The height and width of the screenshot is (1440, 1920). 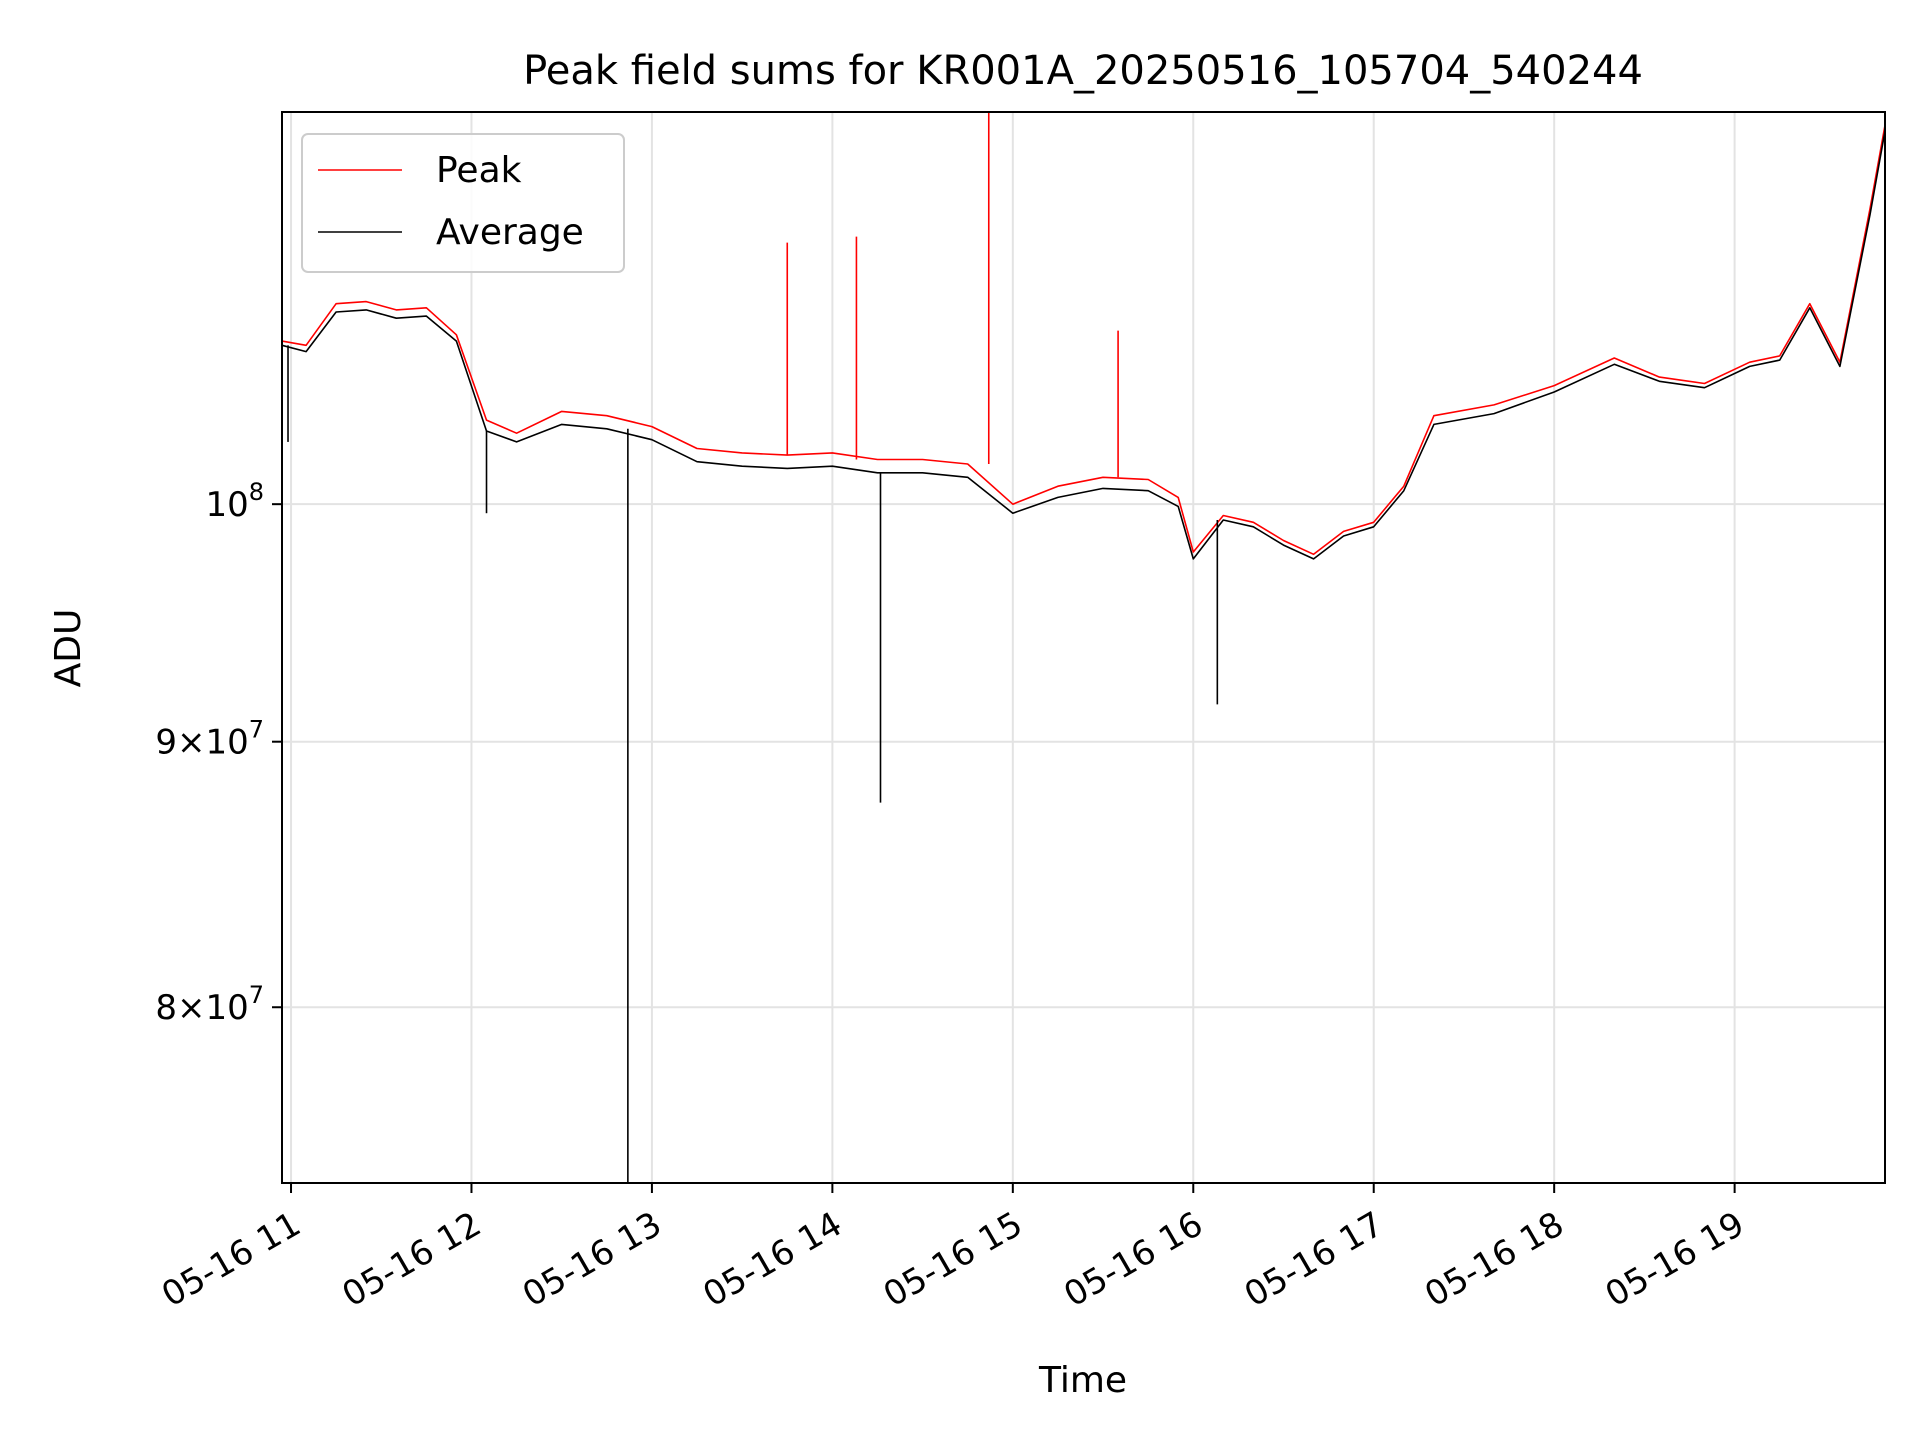 I want to click on y-tick-label: 8×107, so click(x=209, y=1004).